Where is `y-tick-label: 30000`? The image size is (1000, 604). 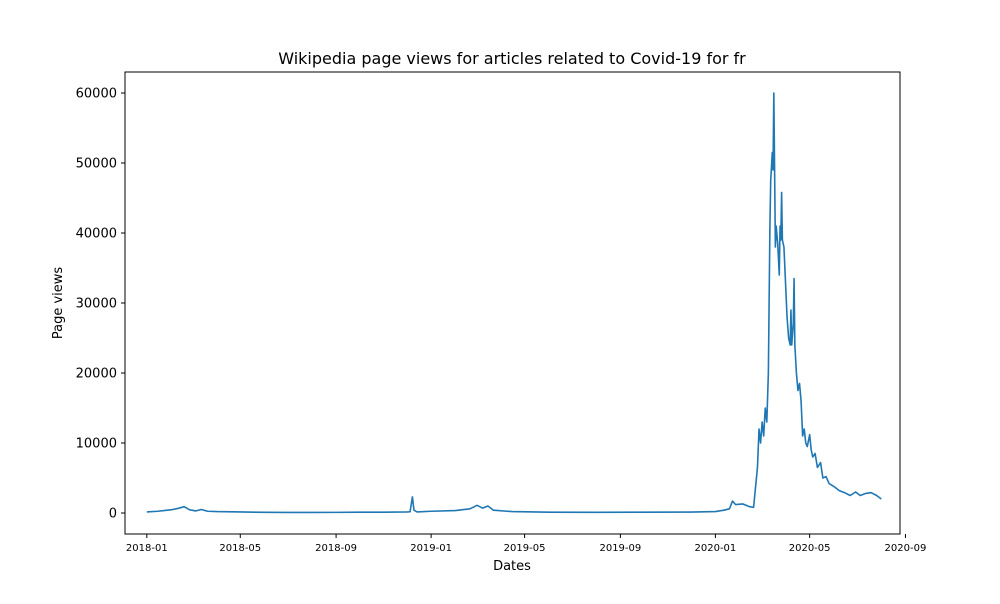
y-tick-label: 30000 is located at coordinates (96, 304).